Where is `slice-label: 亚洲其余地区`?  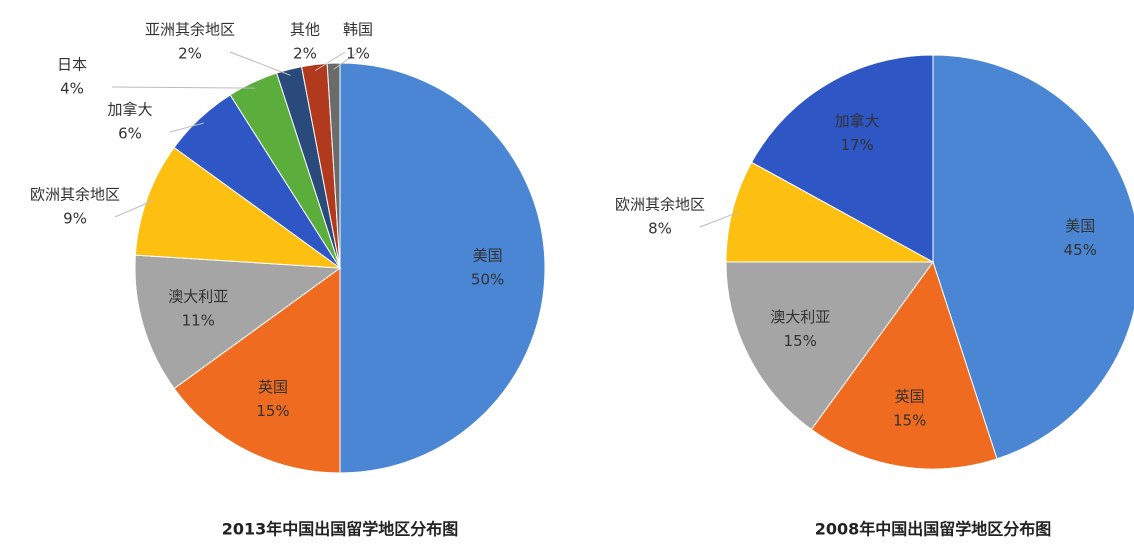
slice-label: 亚洲其余地区 is located at coordinates (190, 30).